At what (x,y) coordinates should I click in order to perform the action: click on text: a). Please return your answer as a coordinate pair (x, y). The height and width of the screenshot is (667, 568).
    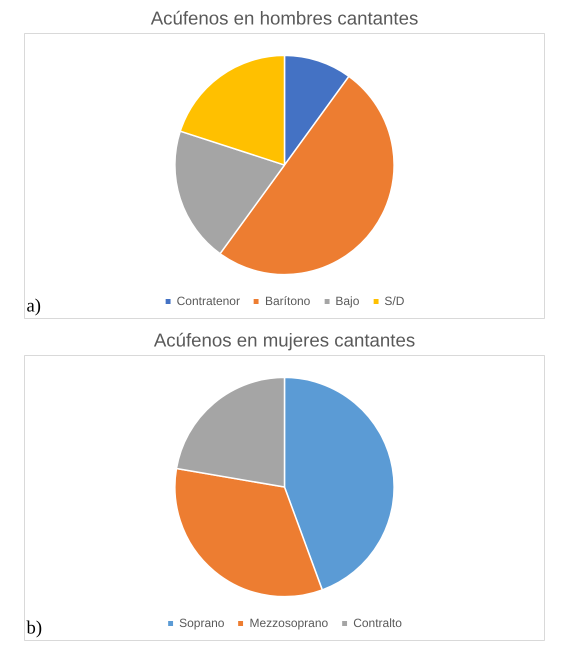
    Looking at the image, I should click on (33, 306).